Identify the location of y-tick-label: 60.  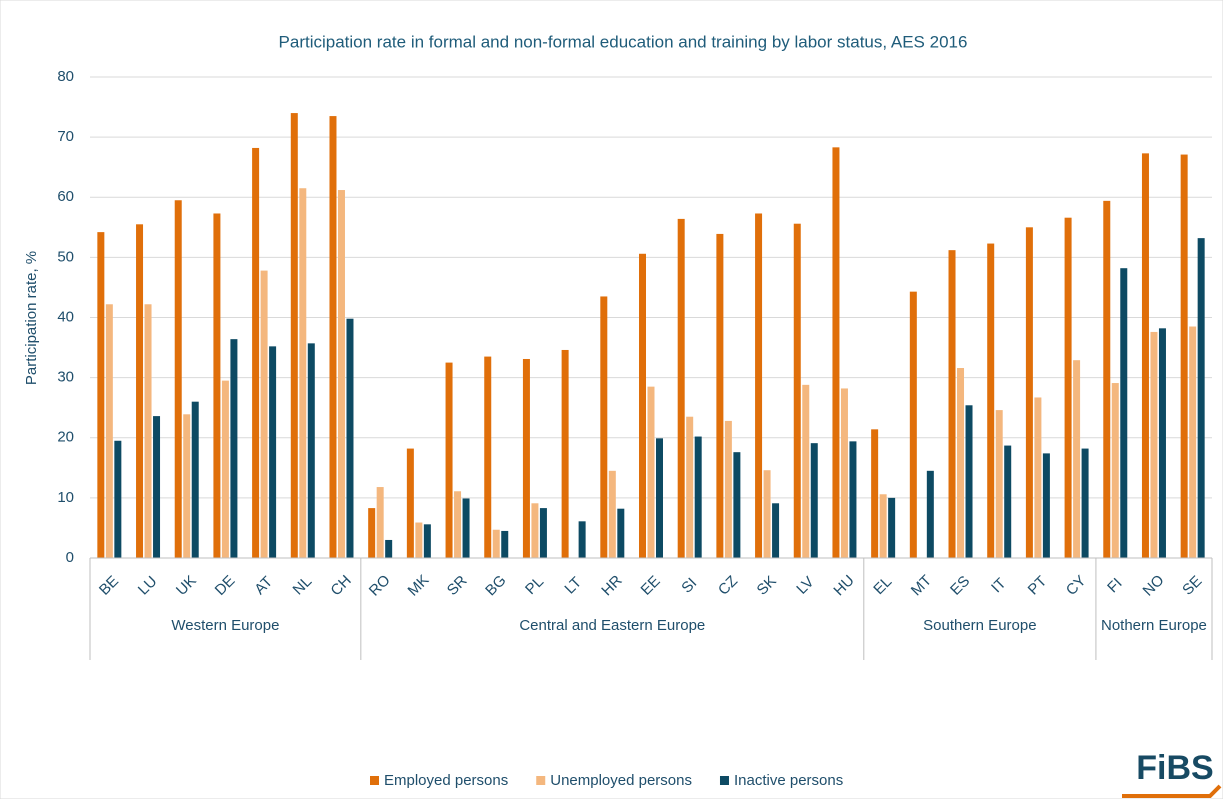
(65, 196).